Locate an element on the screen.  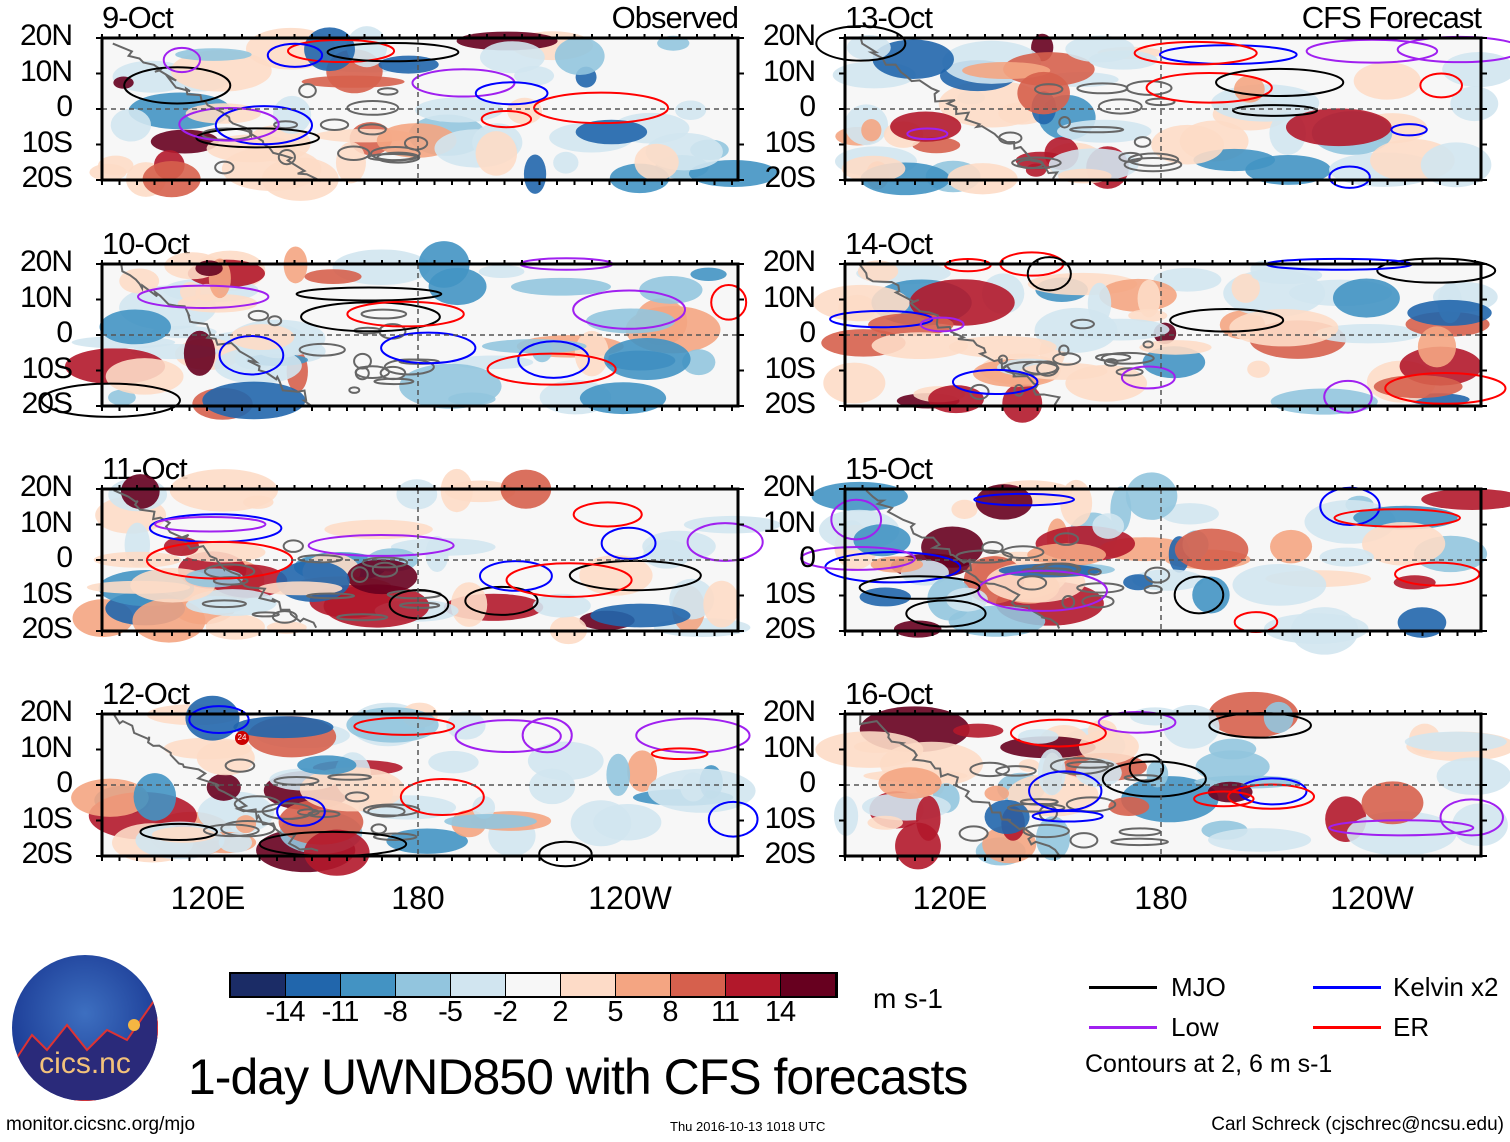
colorbar-label: 14 is located at coordinates (780, 1012).